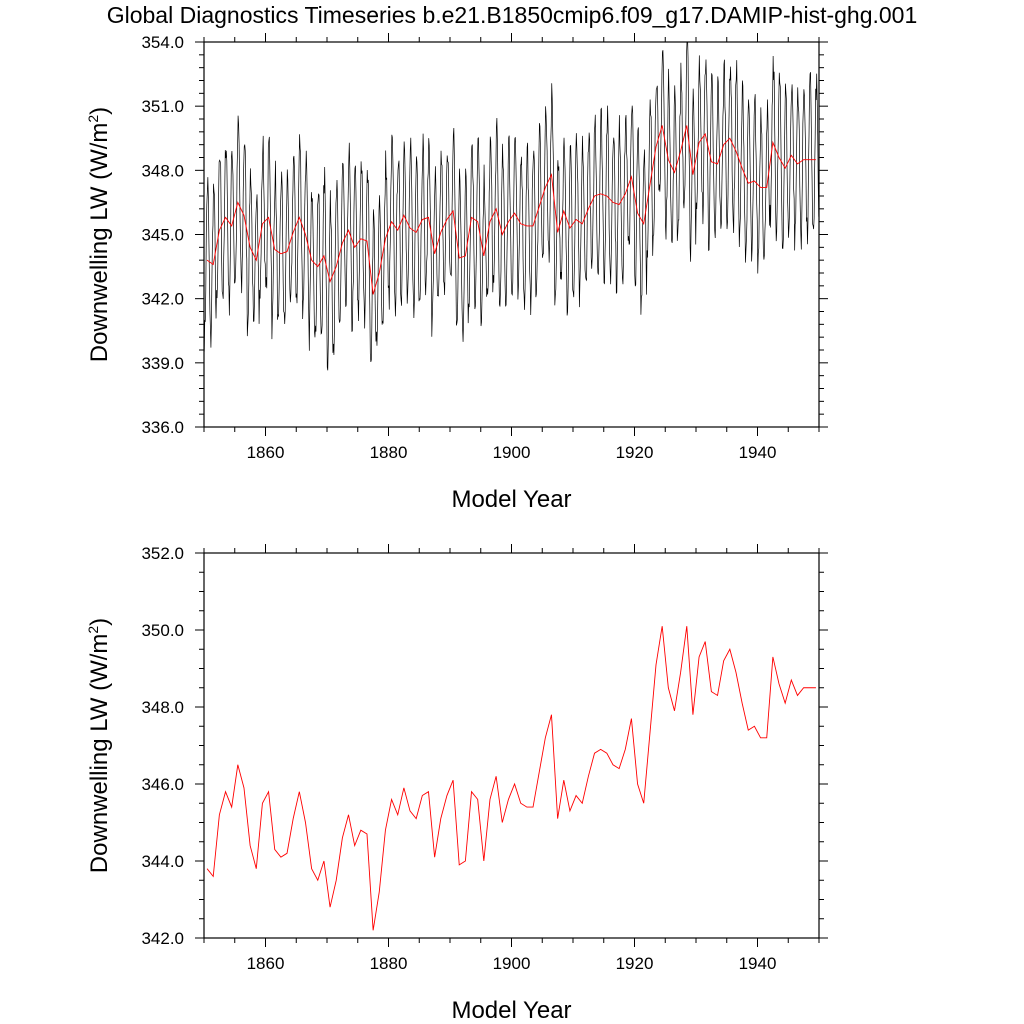 This screenshot has width=1024, height=1024. Describe the element at coordinates (162, 235) in the screenshot. I see `y-tick-label: 345.0` at that location.